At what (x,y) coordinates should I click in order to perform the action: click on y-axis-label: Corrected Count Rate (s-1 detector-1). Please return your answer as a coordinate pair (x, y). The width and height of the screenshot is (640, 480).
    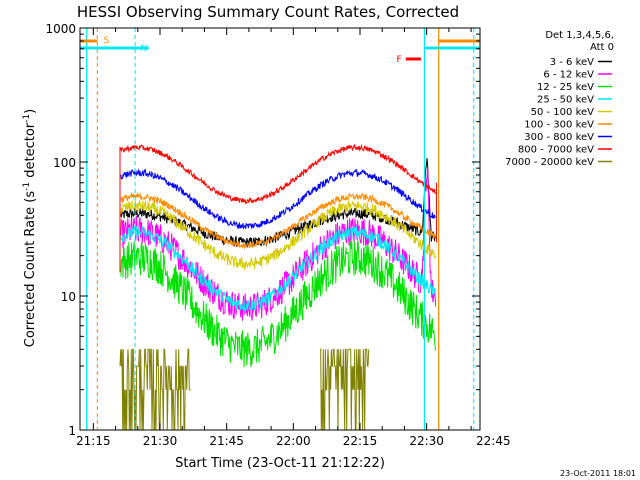
    Looking at the image, I should click on (30, 228).